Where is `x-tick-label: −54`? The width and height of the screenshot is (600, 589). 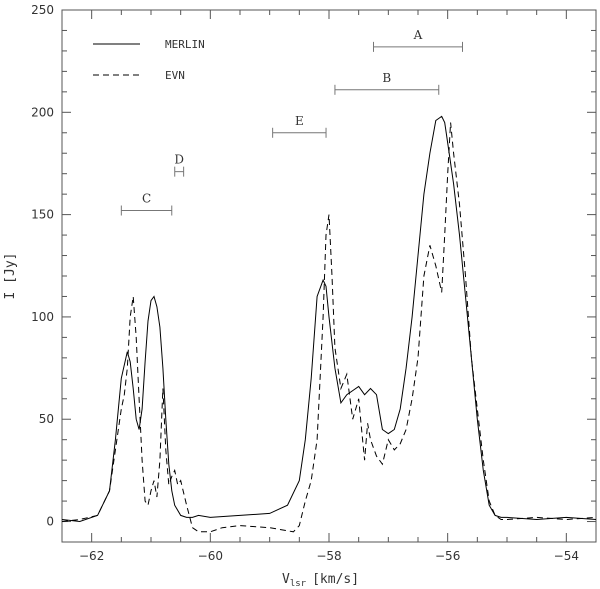 x-tick-label: −54 is located at coordinates (566, 556).